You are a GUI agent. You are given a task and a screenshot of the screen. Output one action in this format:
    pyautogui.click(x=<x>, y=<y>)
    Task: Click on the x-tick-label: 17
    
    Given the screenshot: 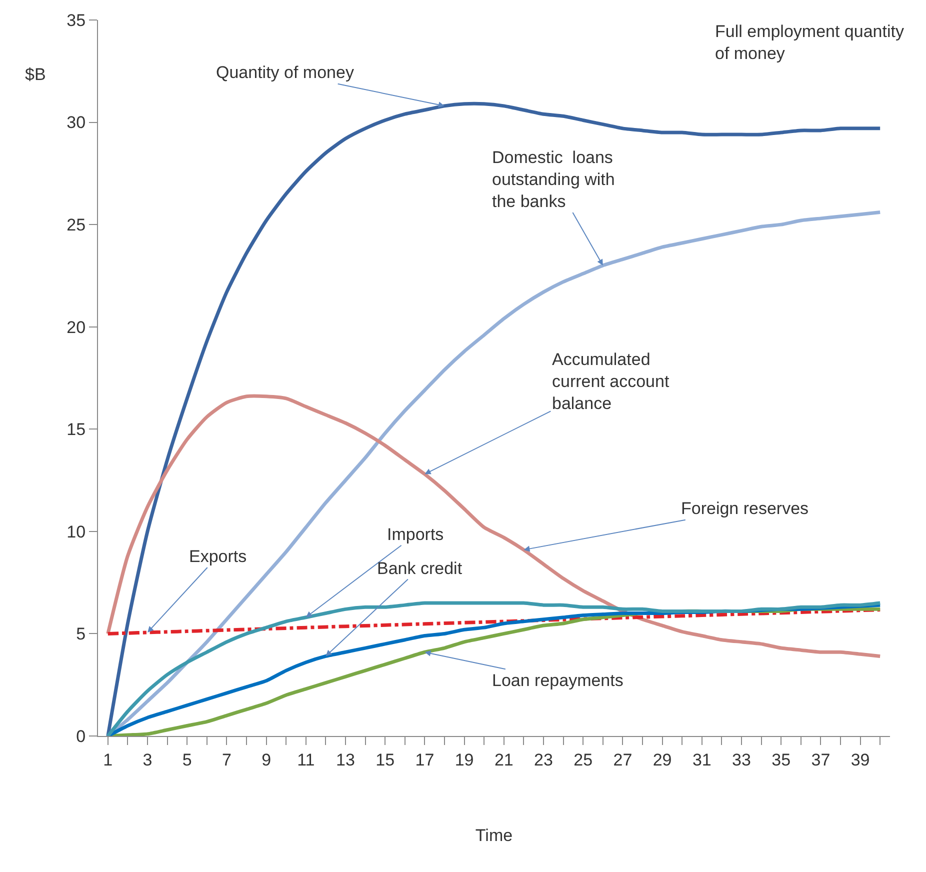 What is the action you would take?
    pyautogui.click(x=424, y=760)
    